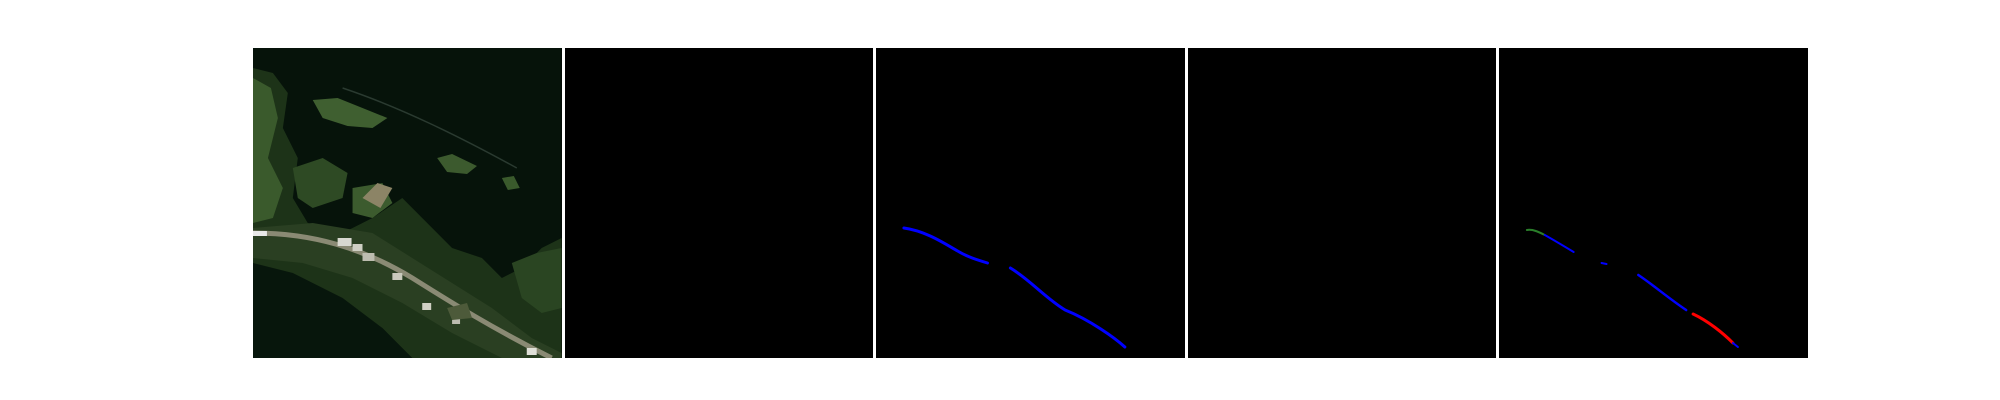 This screenshot has height=400, width=2000. I want to click on pred-segment-green, so click(1536, 232).